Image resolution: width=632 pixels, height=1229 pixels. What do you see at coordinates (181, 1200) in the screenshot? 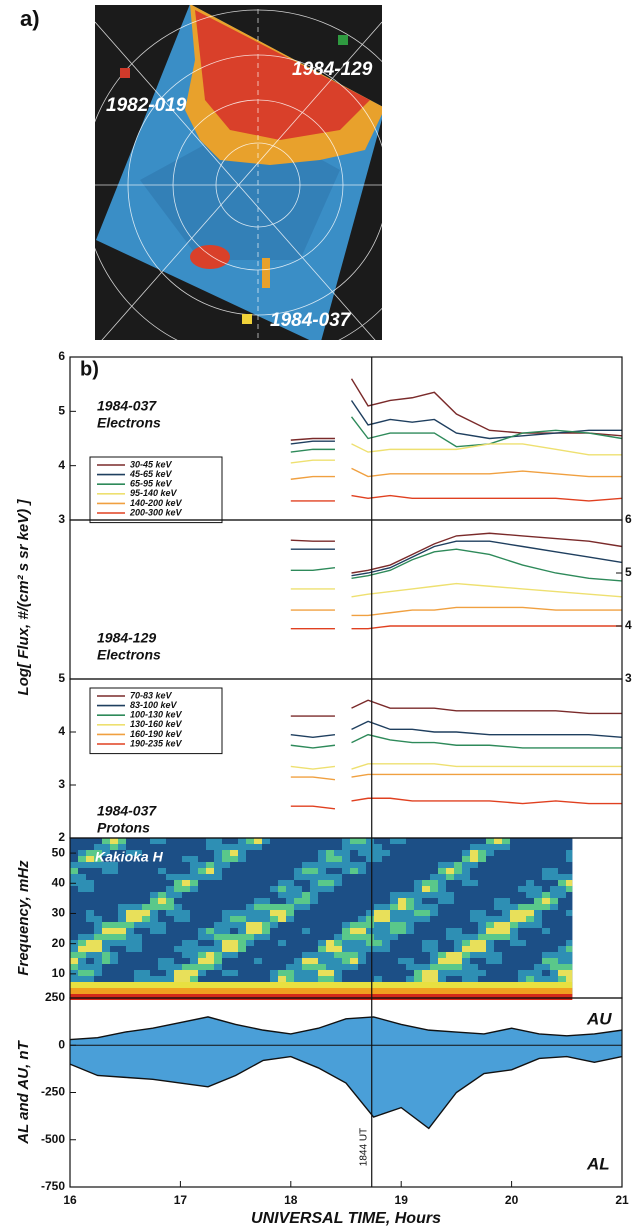
I see `x-tick-label: 17` at bounding box center [181, 1200].